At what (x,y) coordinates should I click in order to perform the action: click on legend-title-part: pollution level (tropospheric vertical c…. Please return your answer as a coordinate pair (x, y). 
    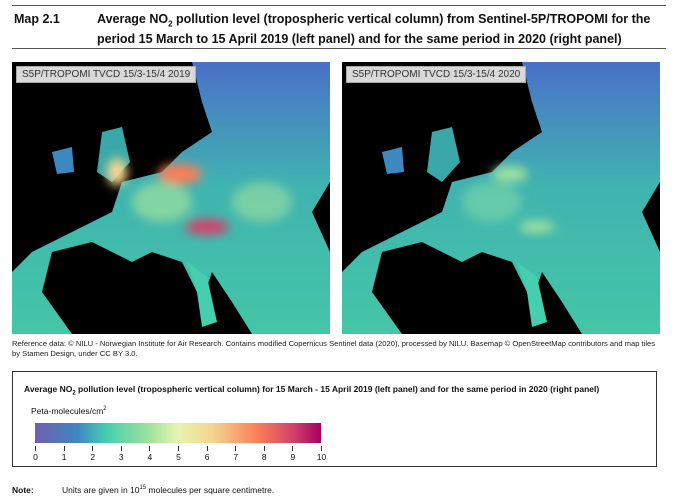
    Looking at the image, I should click on (337, 389).